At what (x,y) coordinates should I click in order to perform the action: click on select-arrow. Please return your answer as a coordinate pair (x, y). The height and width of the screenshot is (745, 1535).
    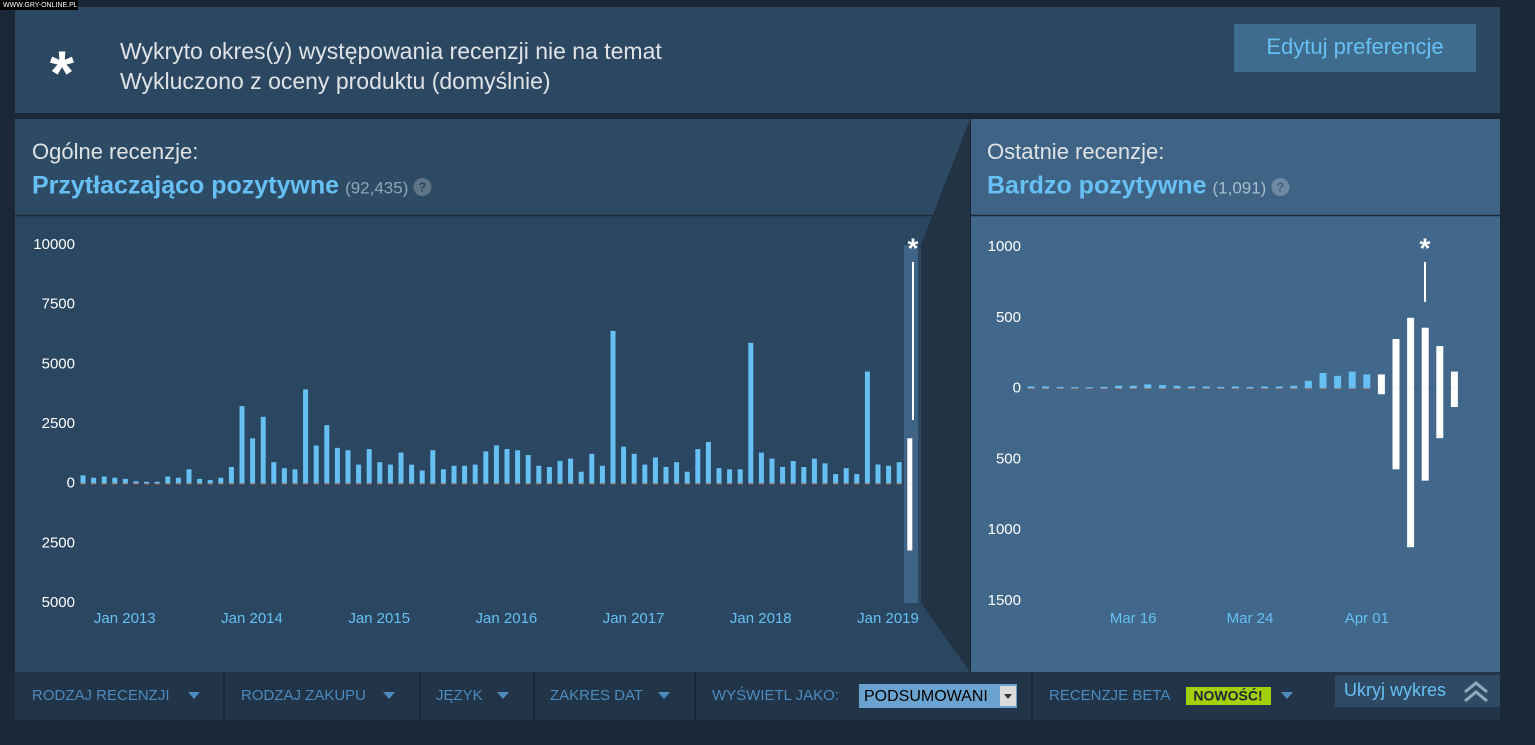
    Looking at the image, I should click on (1008, 696).